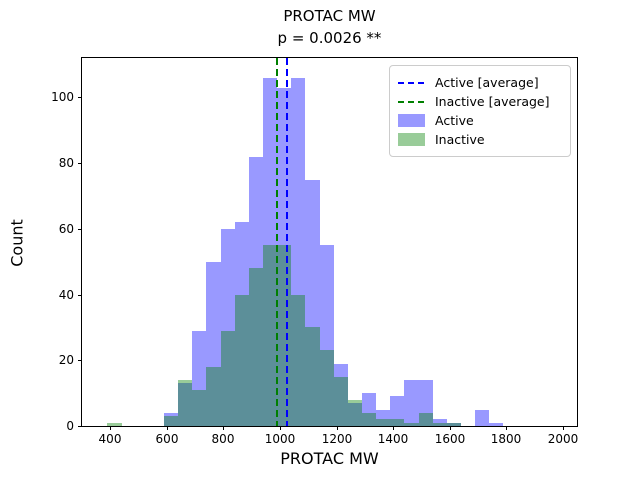 Image resolution: width=640 pixels, height=480 pixels. I want to click on legend-item-inactive: Inactive, so click(480, 139).